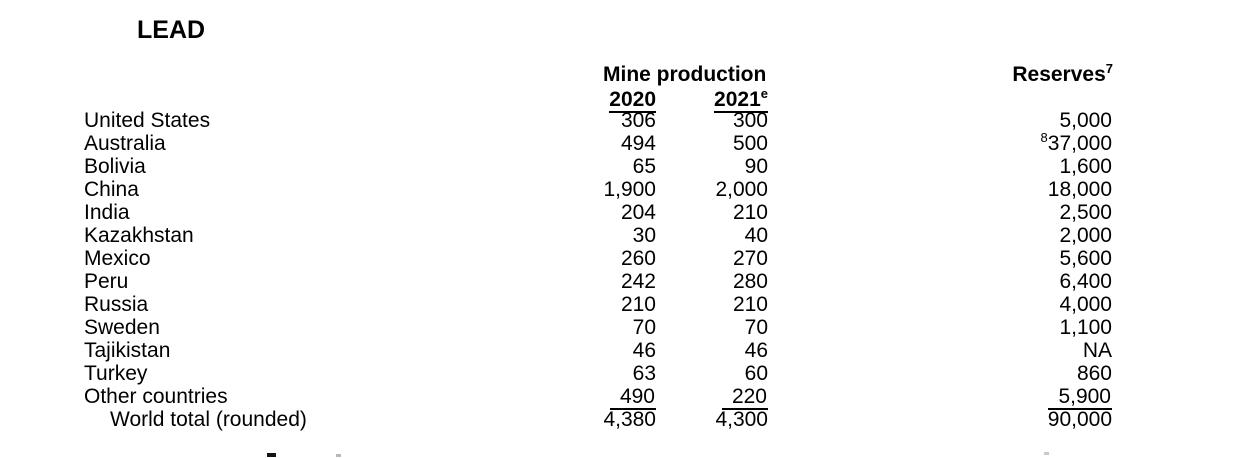 The image size is (1252, 458). What do you see at coordinates (756, 166) in the screenshot?
I see `production-2021-cell: 90` at bounding box center [756, 166].